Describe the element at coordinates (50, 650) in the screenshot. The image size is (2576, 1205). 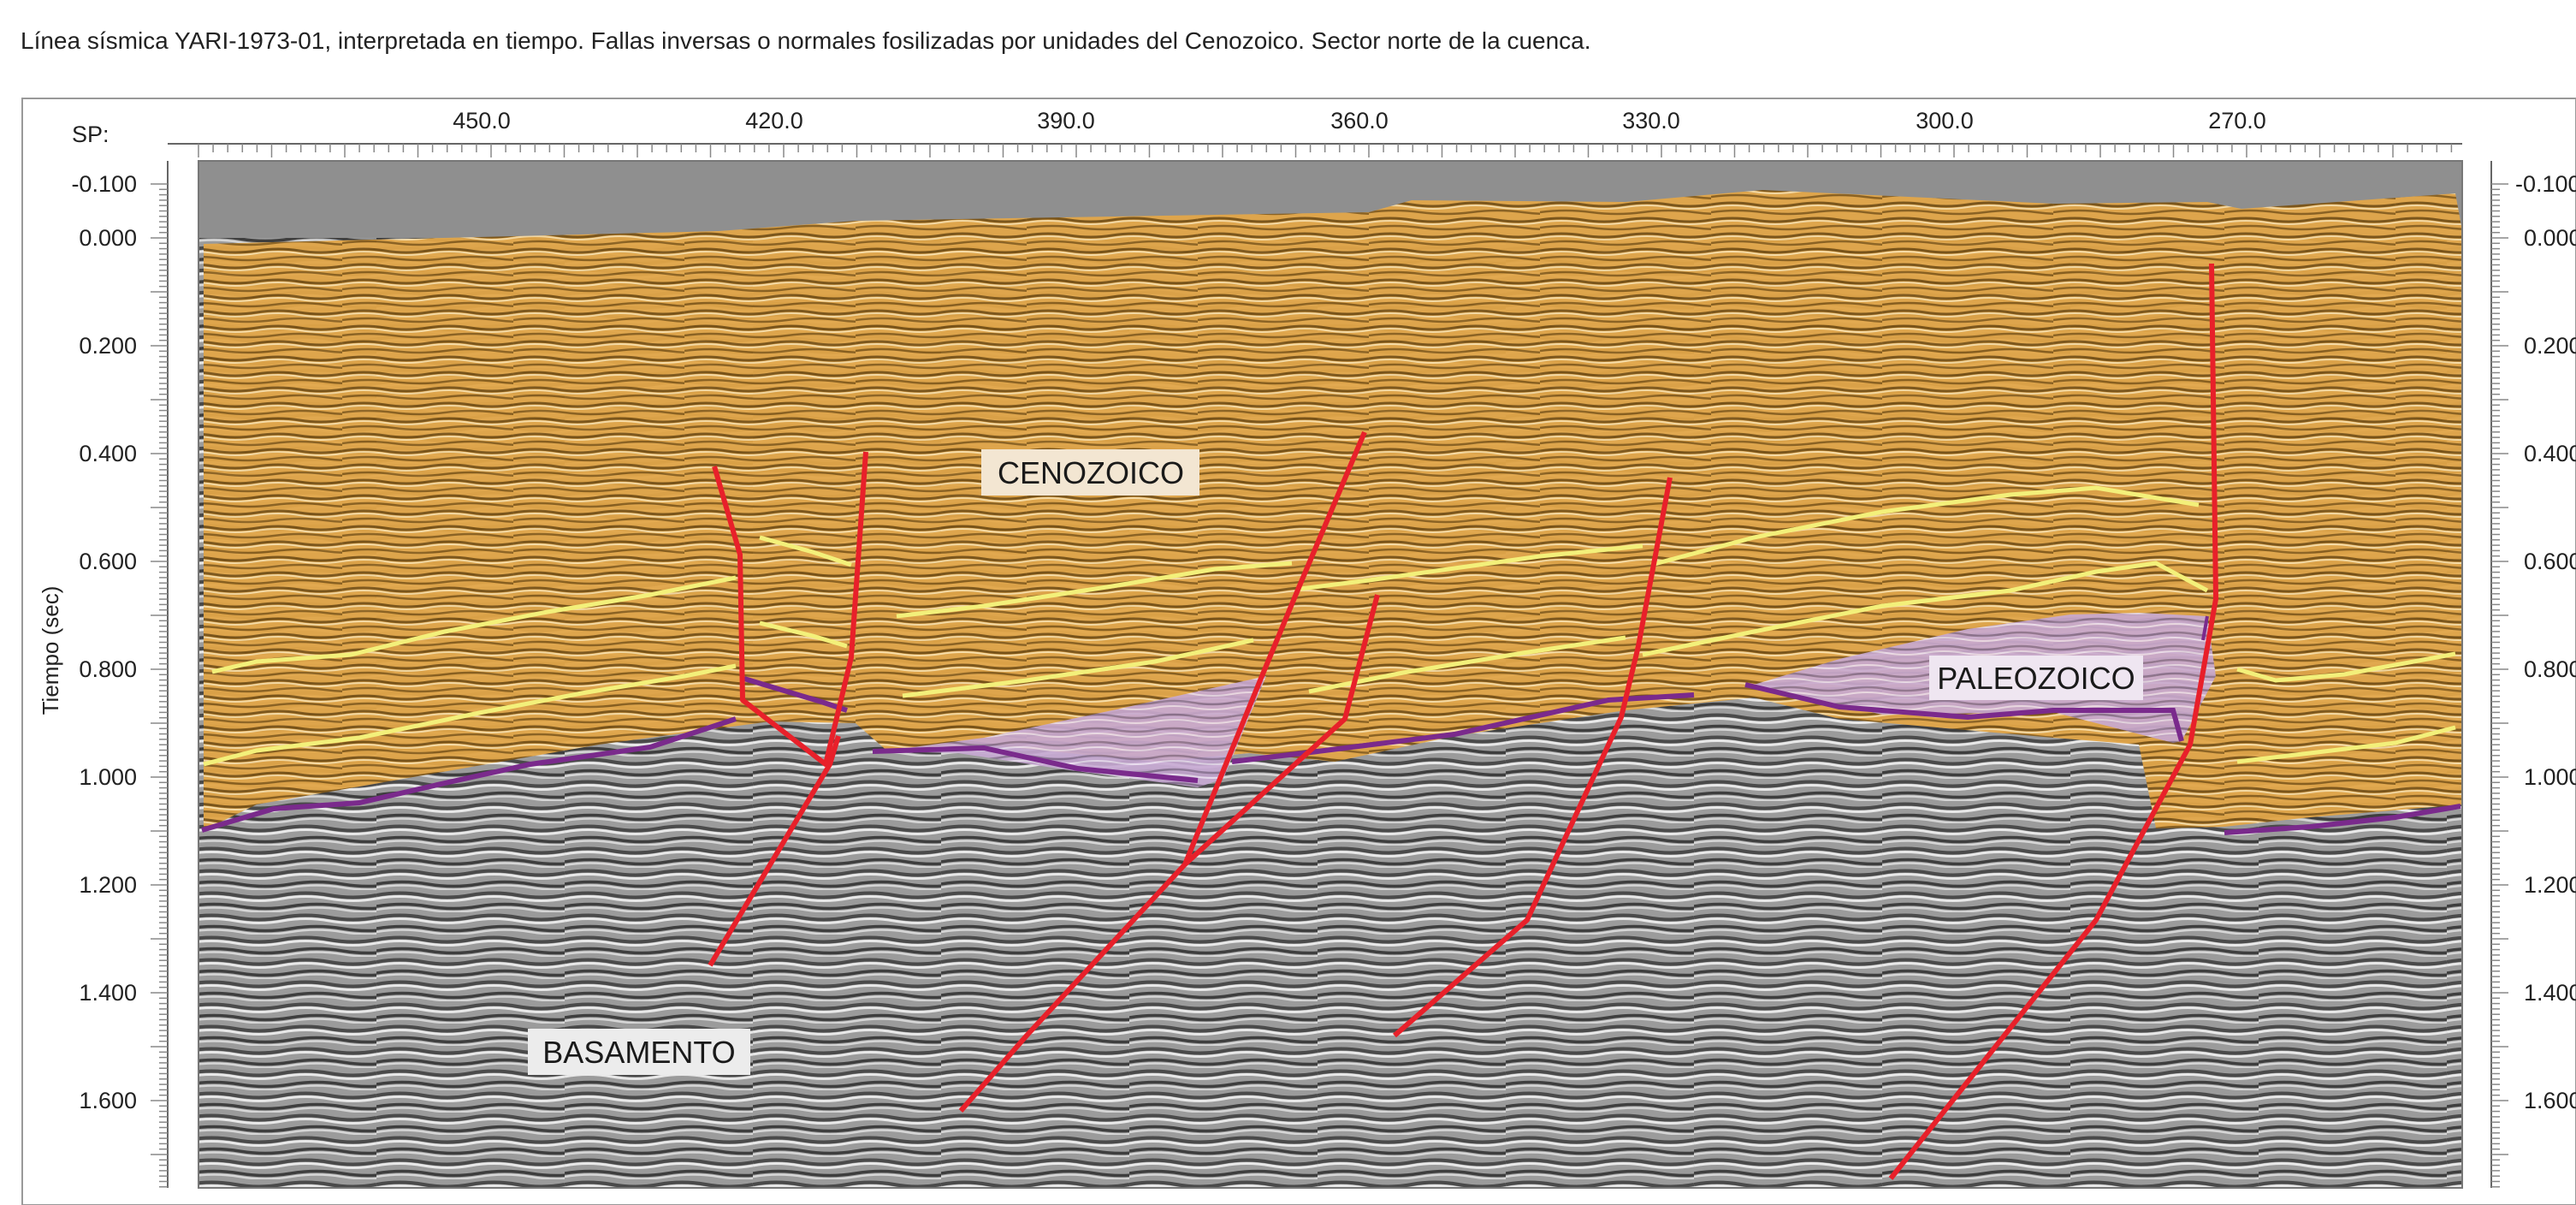
I see `time-axis-label: Tiempo (sec)` at that location.